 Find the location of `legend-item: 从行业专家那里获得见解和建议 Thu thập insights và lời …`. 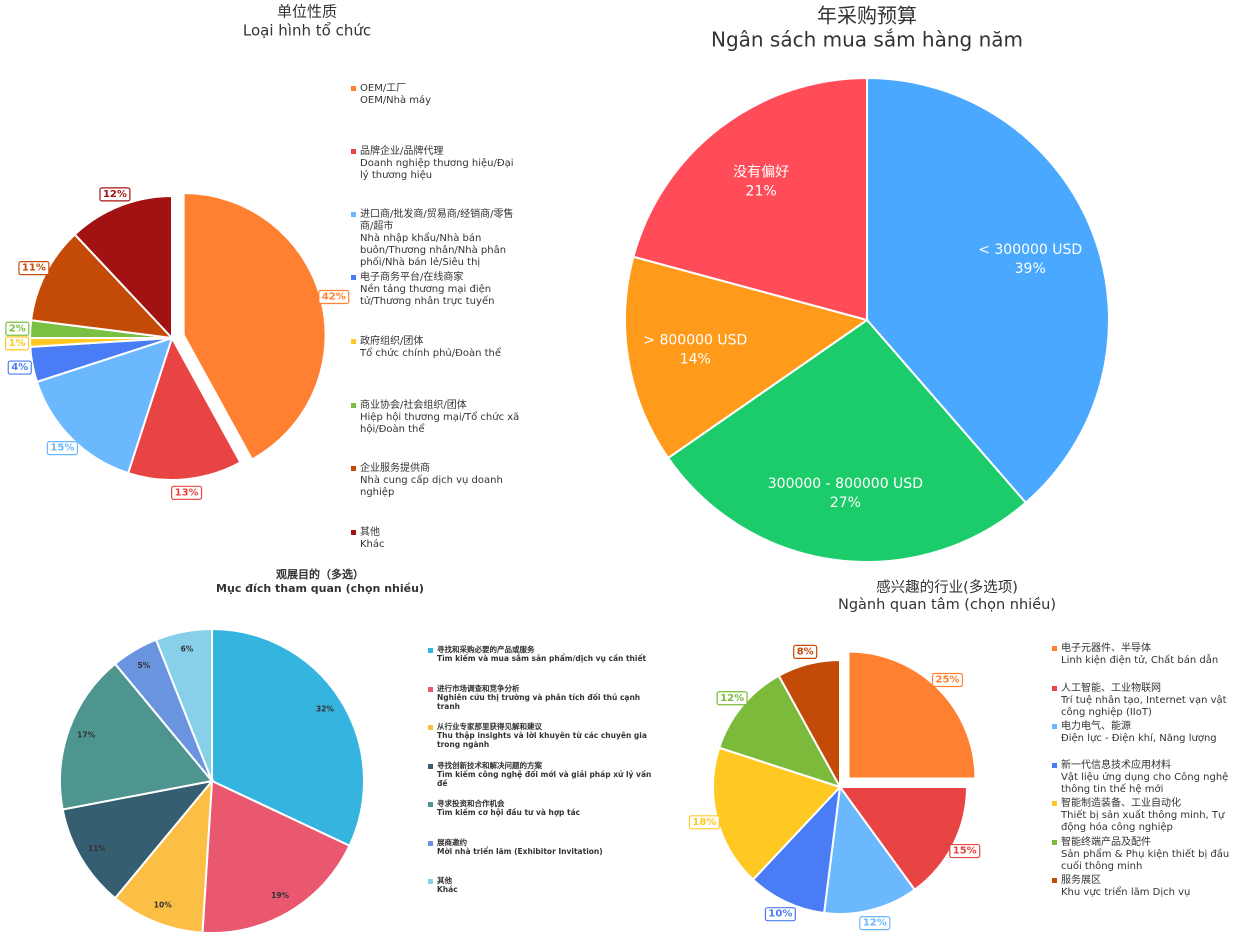

legend-item: 从行业专家那里获得见解和建议 Thu thập insights và lời … is located at coordinates (545, 735).